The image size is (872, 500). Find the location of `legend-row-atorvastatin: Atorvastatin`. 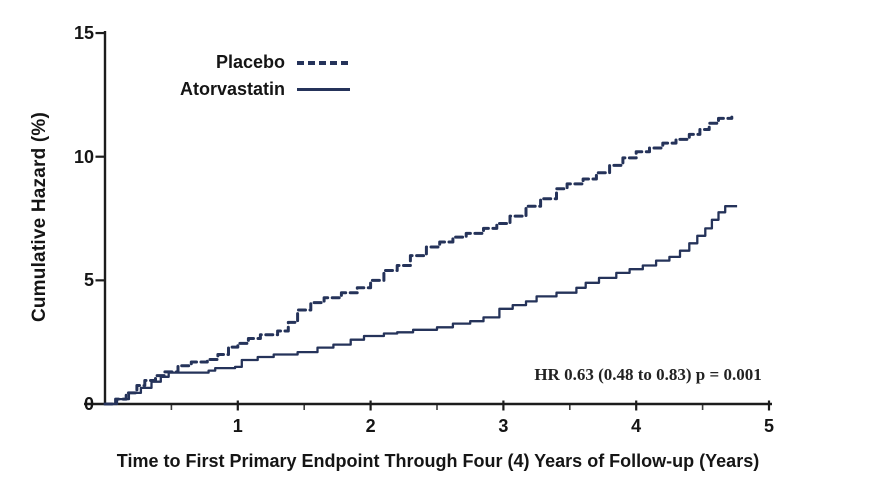

legend-row-atorvastatin: Atorvastatin is located at coordinates (255, 89).